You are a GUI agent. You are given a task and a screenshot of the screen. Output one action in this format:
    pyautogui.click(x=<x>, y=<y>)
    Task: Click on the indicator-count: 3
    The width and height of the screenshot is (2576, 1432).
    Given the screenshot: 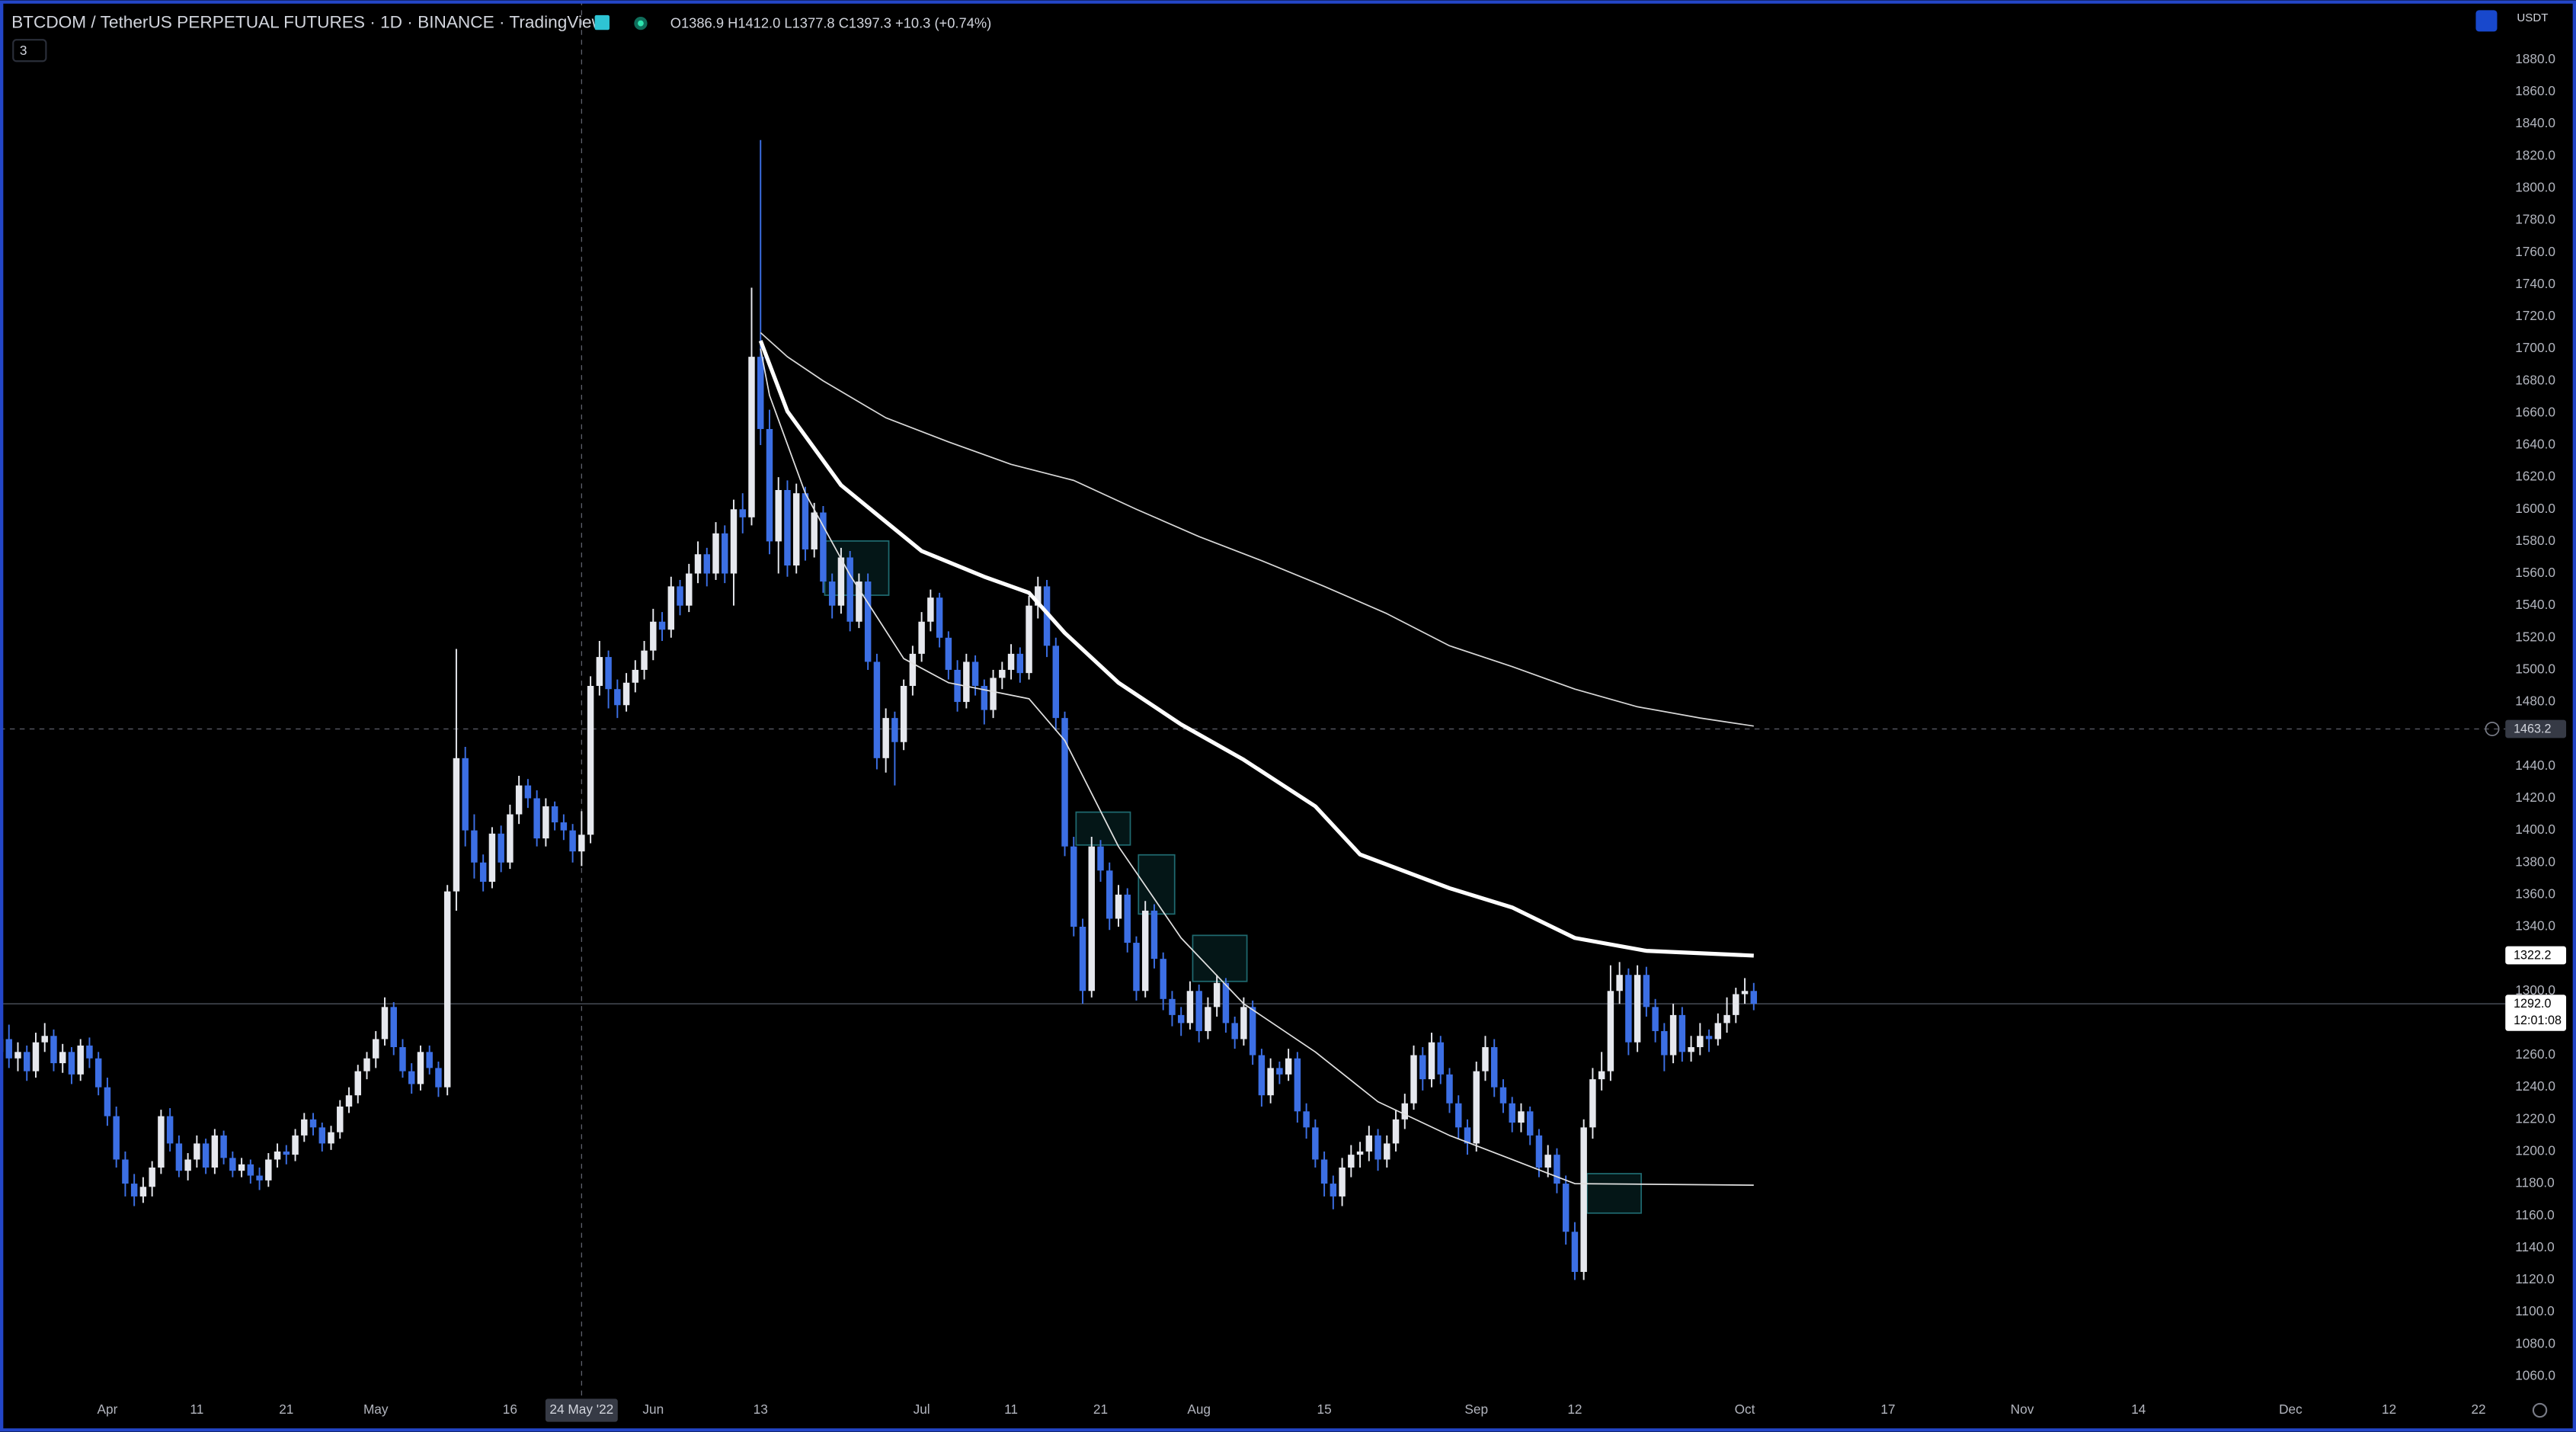 What is the action you would take?
    pyautogui.click(x=23, y=51)
    